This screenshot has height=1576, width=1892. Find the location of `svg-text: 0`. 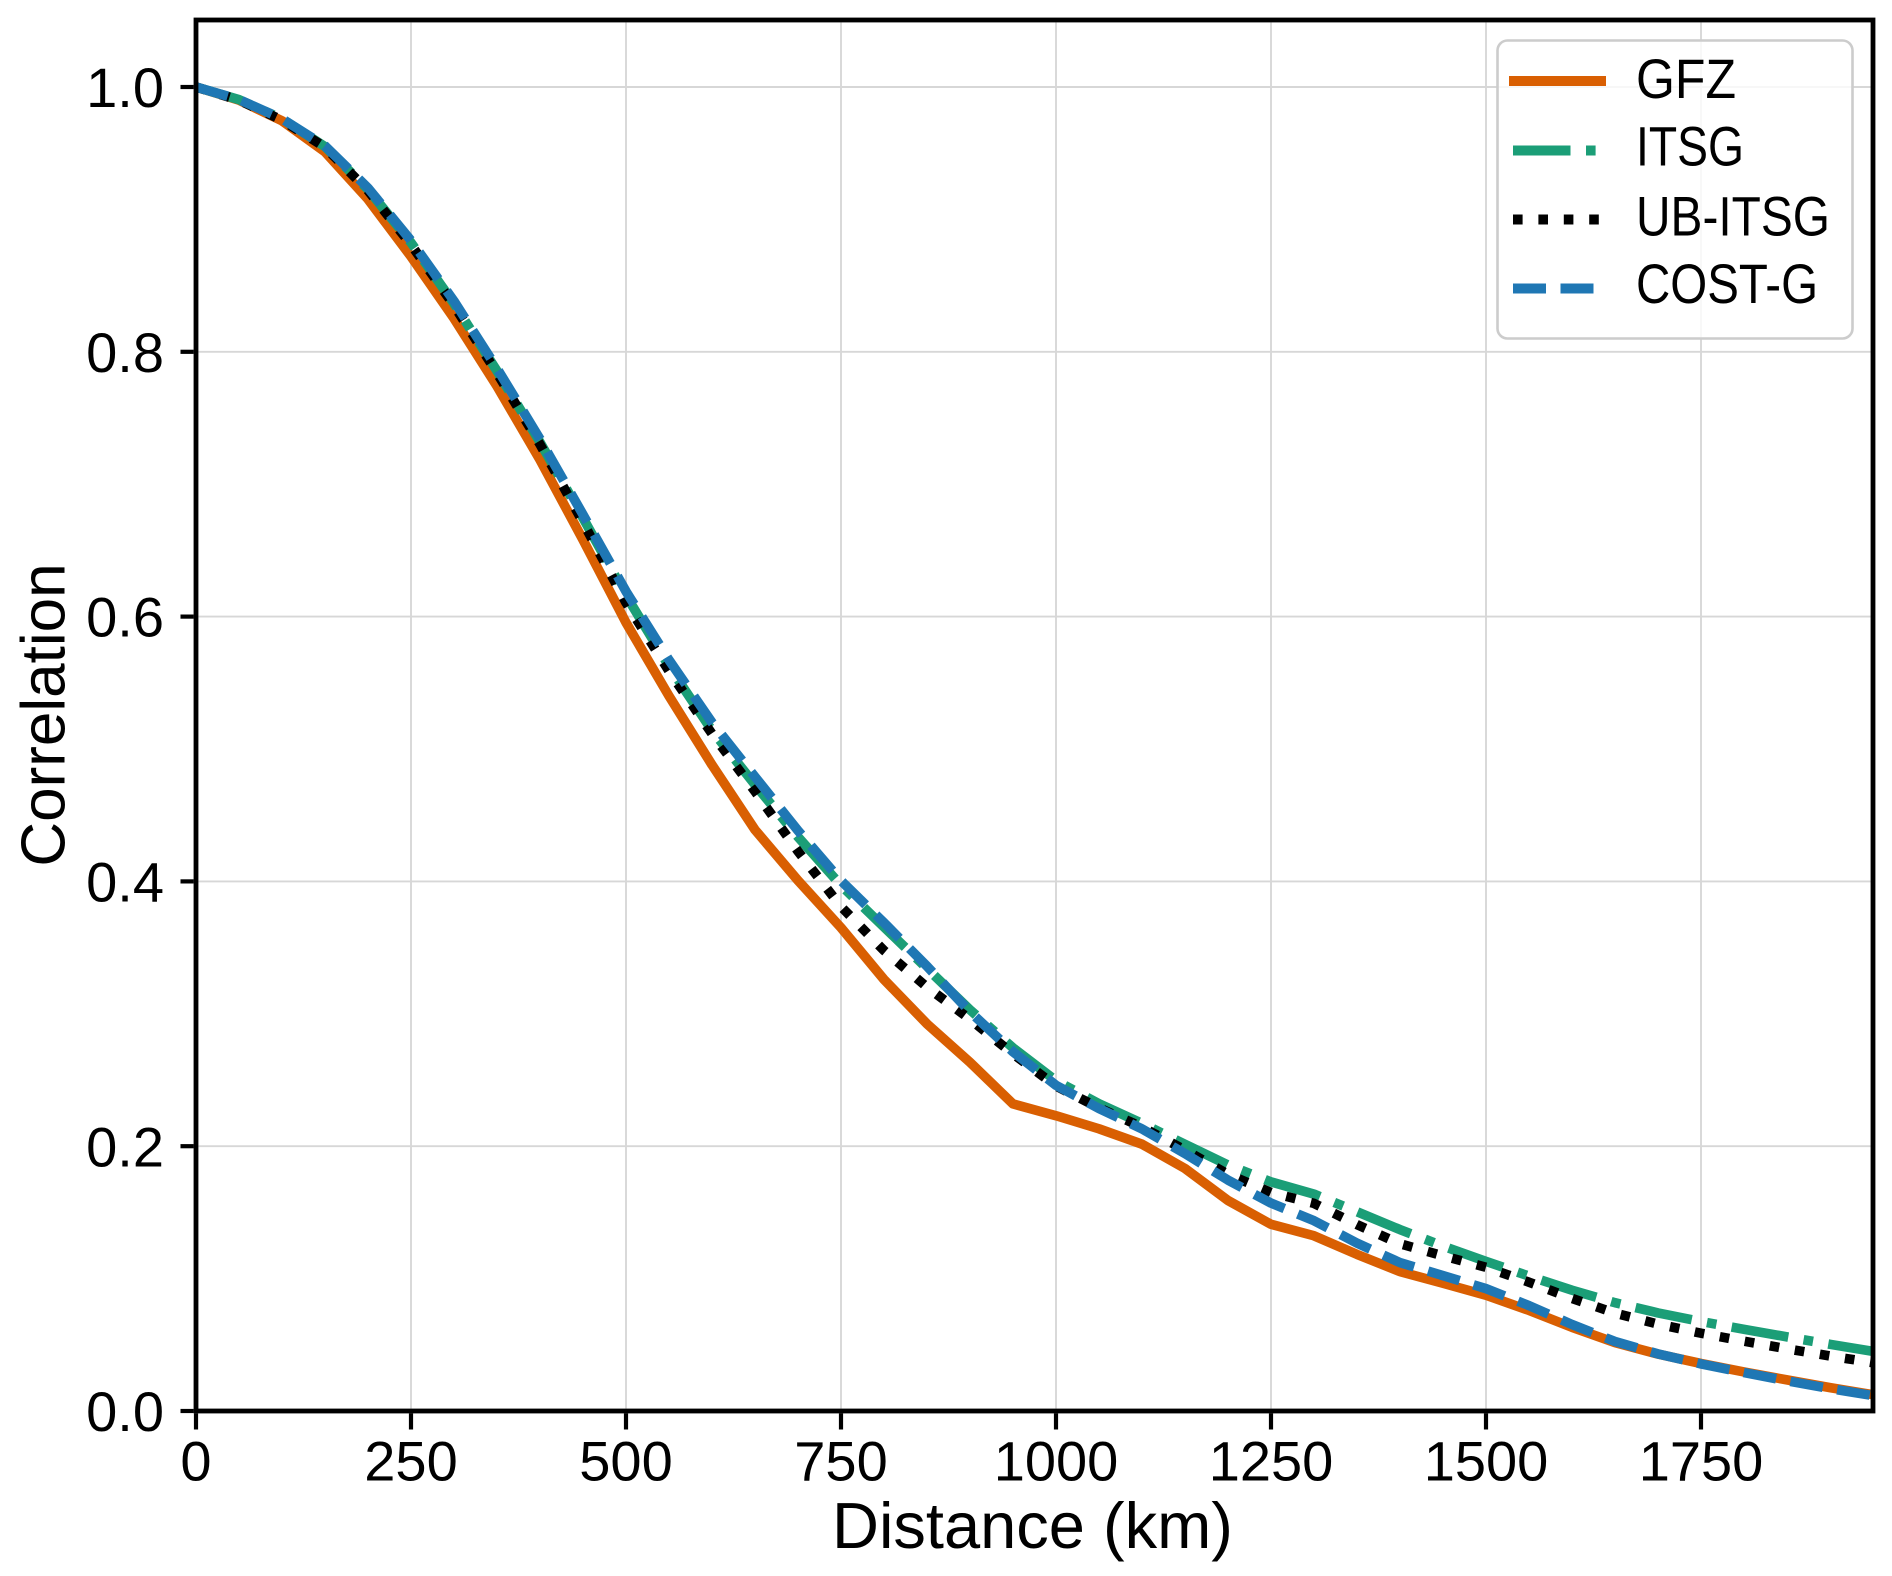

svg-text: 0 is located at coordinates (195, 1461).